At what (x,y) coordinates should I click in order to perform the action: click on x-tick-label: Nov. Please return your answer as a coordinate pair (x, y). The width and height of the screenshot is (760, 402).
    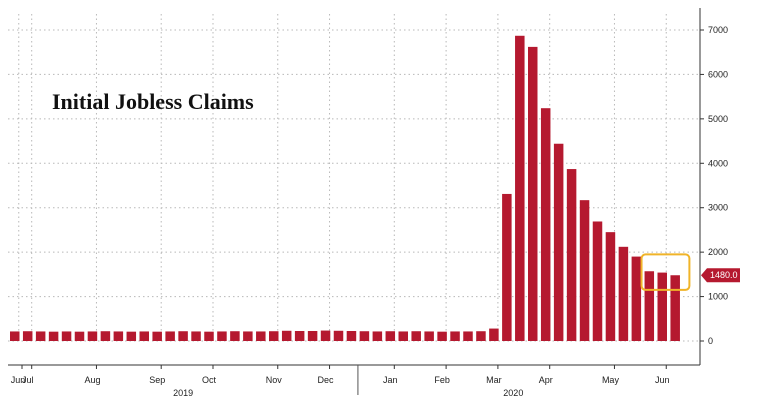
    Looking at the image, I should click on (274, 380).